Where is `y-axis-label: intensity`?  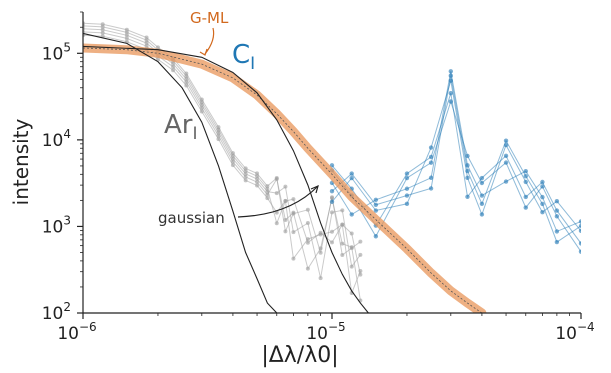 y-axis-label: intensity is located at coordinates (21, 161).